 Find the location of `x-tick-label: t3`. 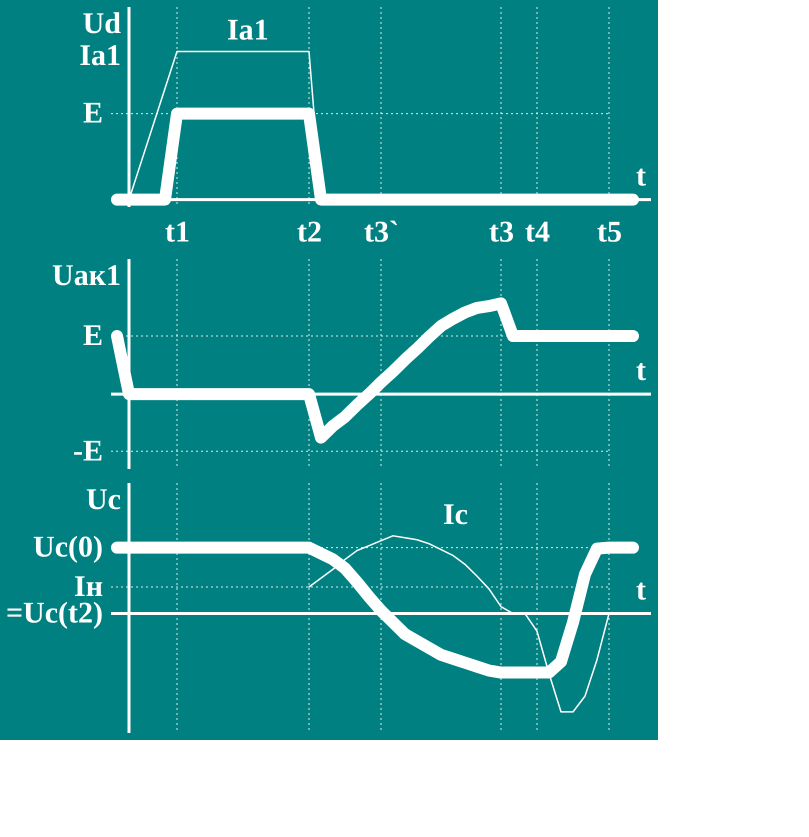

x-tick-label: t3 is located at coordinates (501, 232).